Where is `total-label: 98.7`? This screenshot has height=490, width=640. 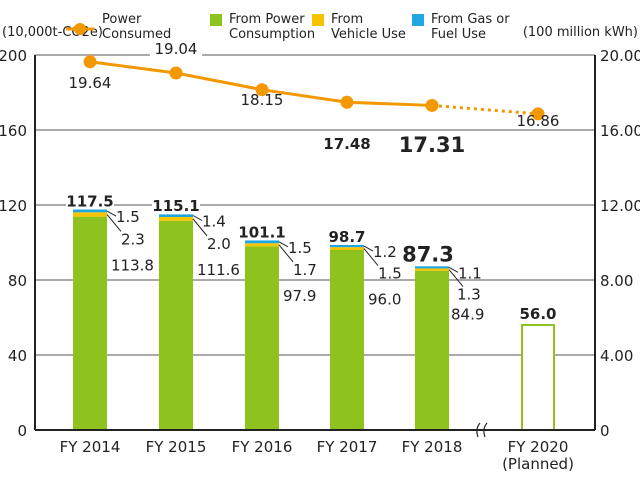
total-label: 98.7 is located at coordinates (346, 237).